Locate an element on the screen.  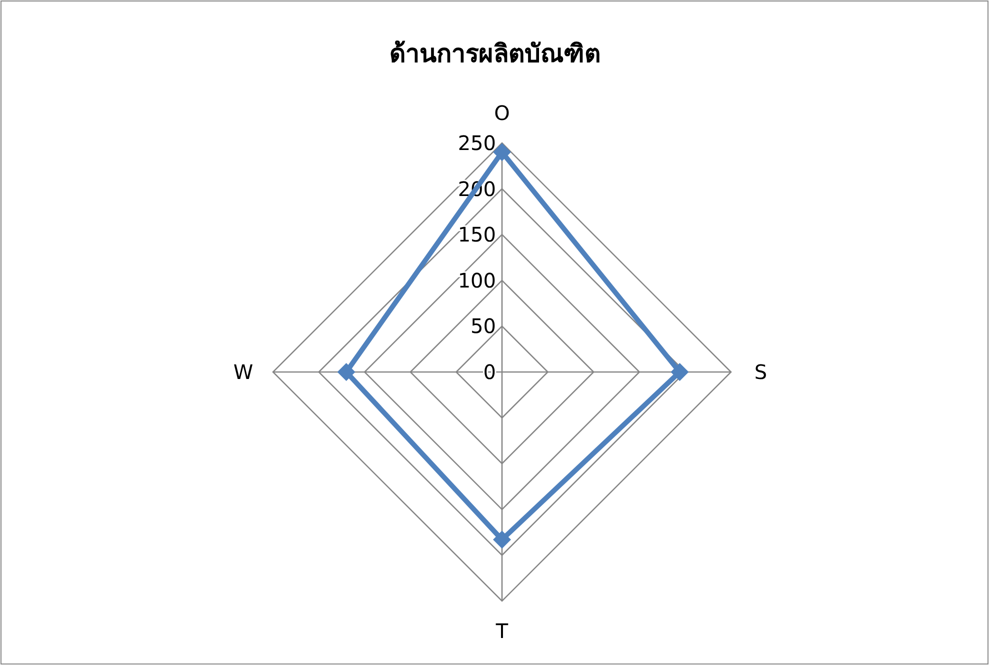
spoke-label: O is located at coordinates (502, 113).